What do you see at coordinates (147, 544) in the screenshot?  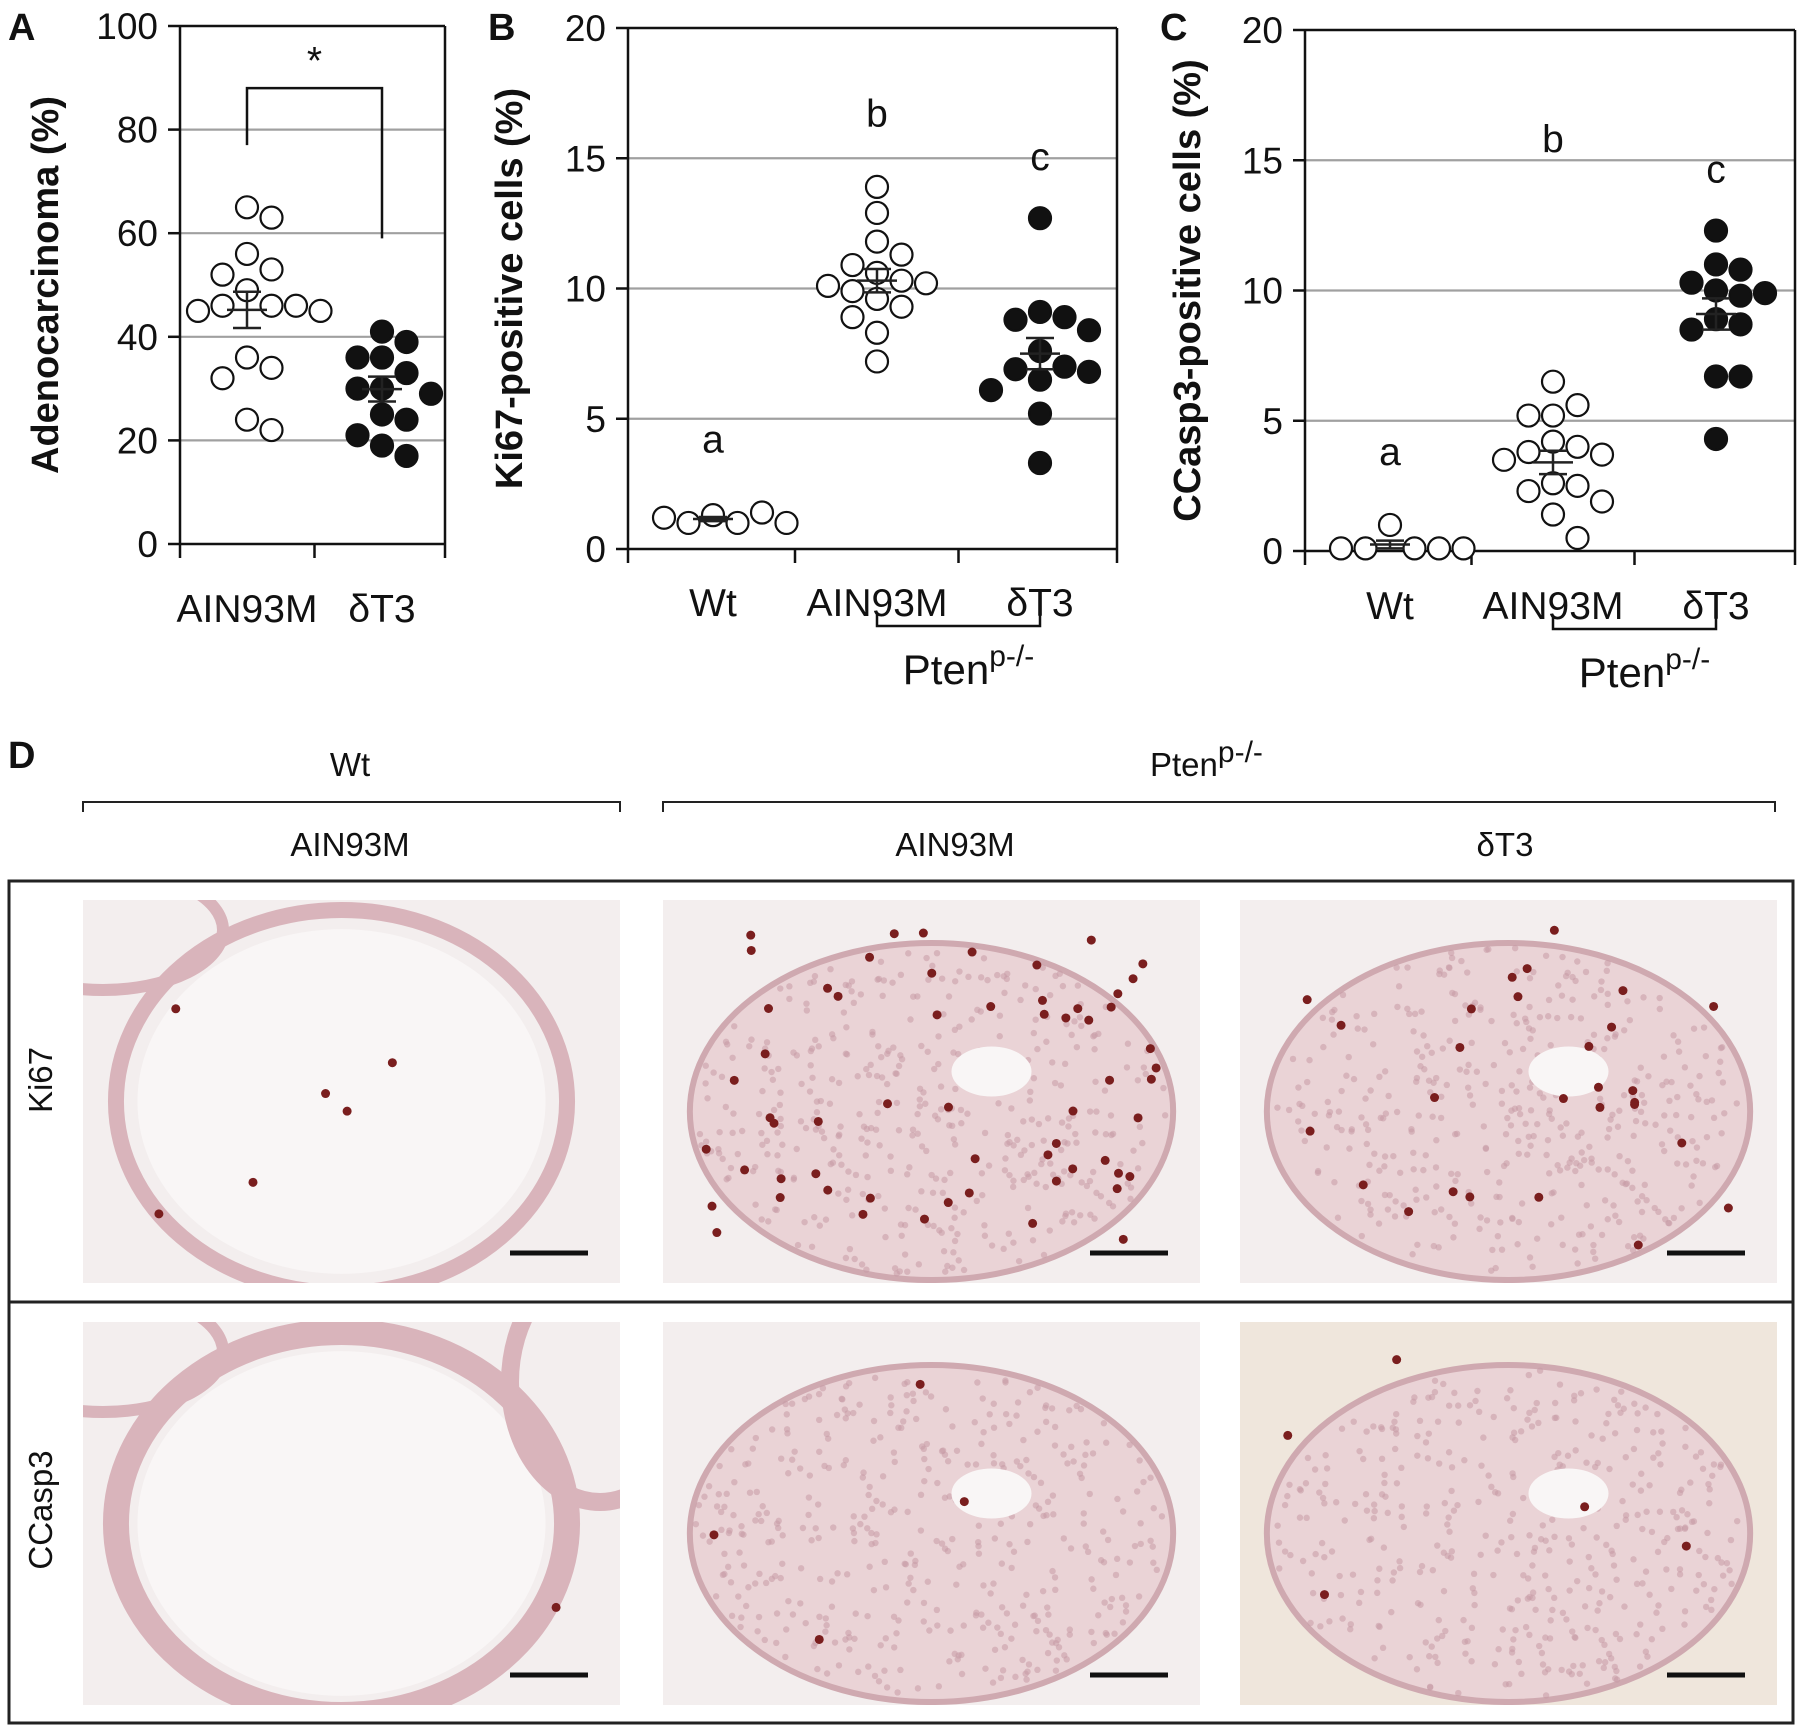 I see `y-tick-label-a-0: 0` at bounding box center [147, 544].